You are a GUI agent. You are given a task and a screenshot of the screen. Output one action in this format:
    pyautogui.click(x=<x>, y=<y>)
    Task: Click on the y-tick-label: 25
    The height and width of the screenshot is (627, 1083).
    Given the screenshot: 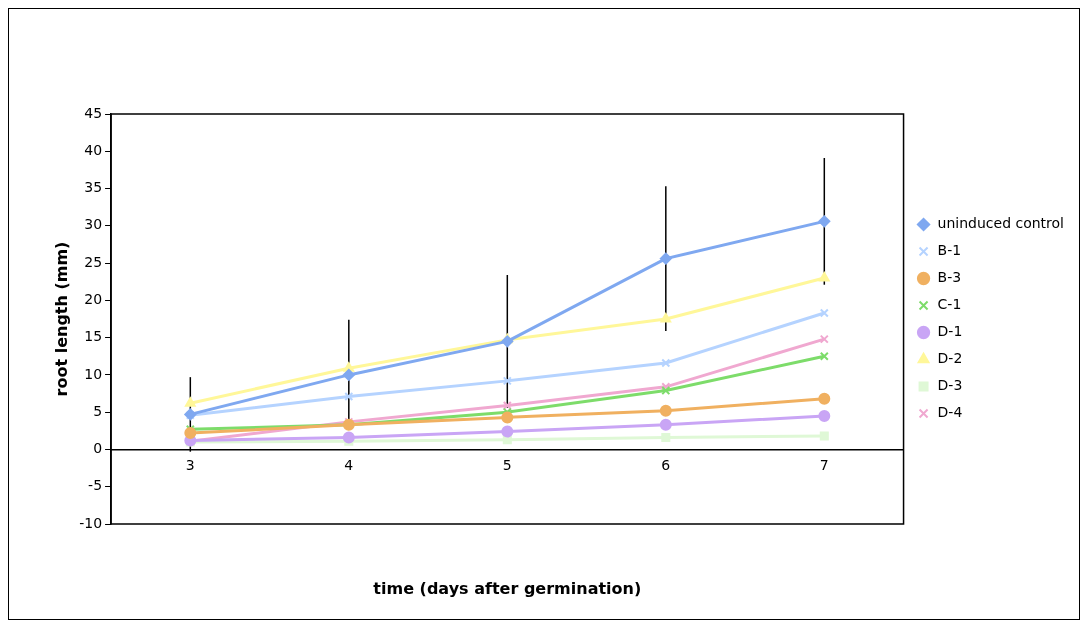 What is the action you would take?
    pyautogui.click(x=93, y=261)
    